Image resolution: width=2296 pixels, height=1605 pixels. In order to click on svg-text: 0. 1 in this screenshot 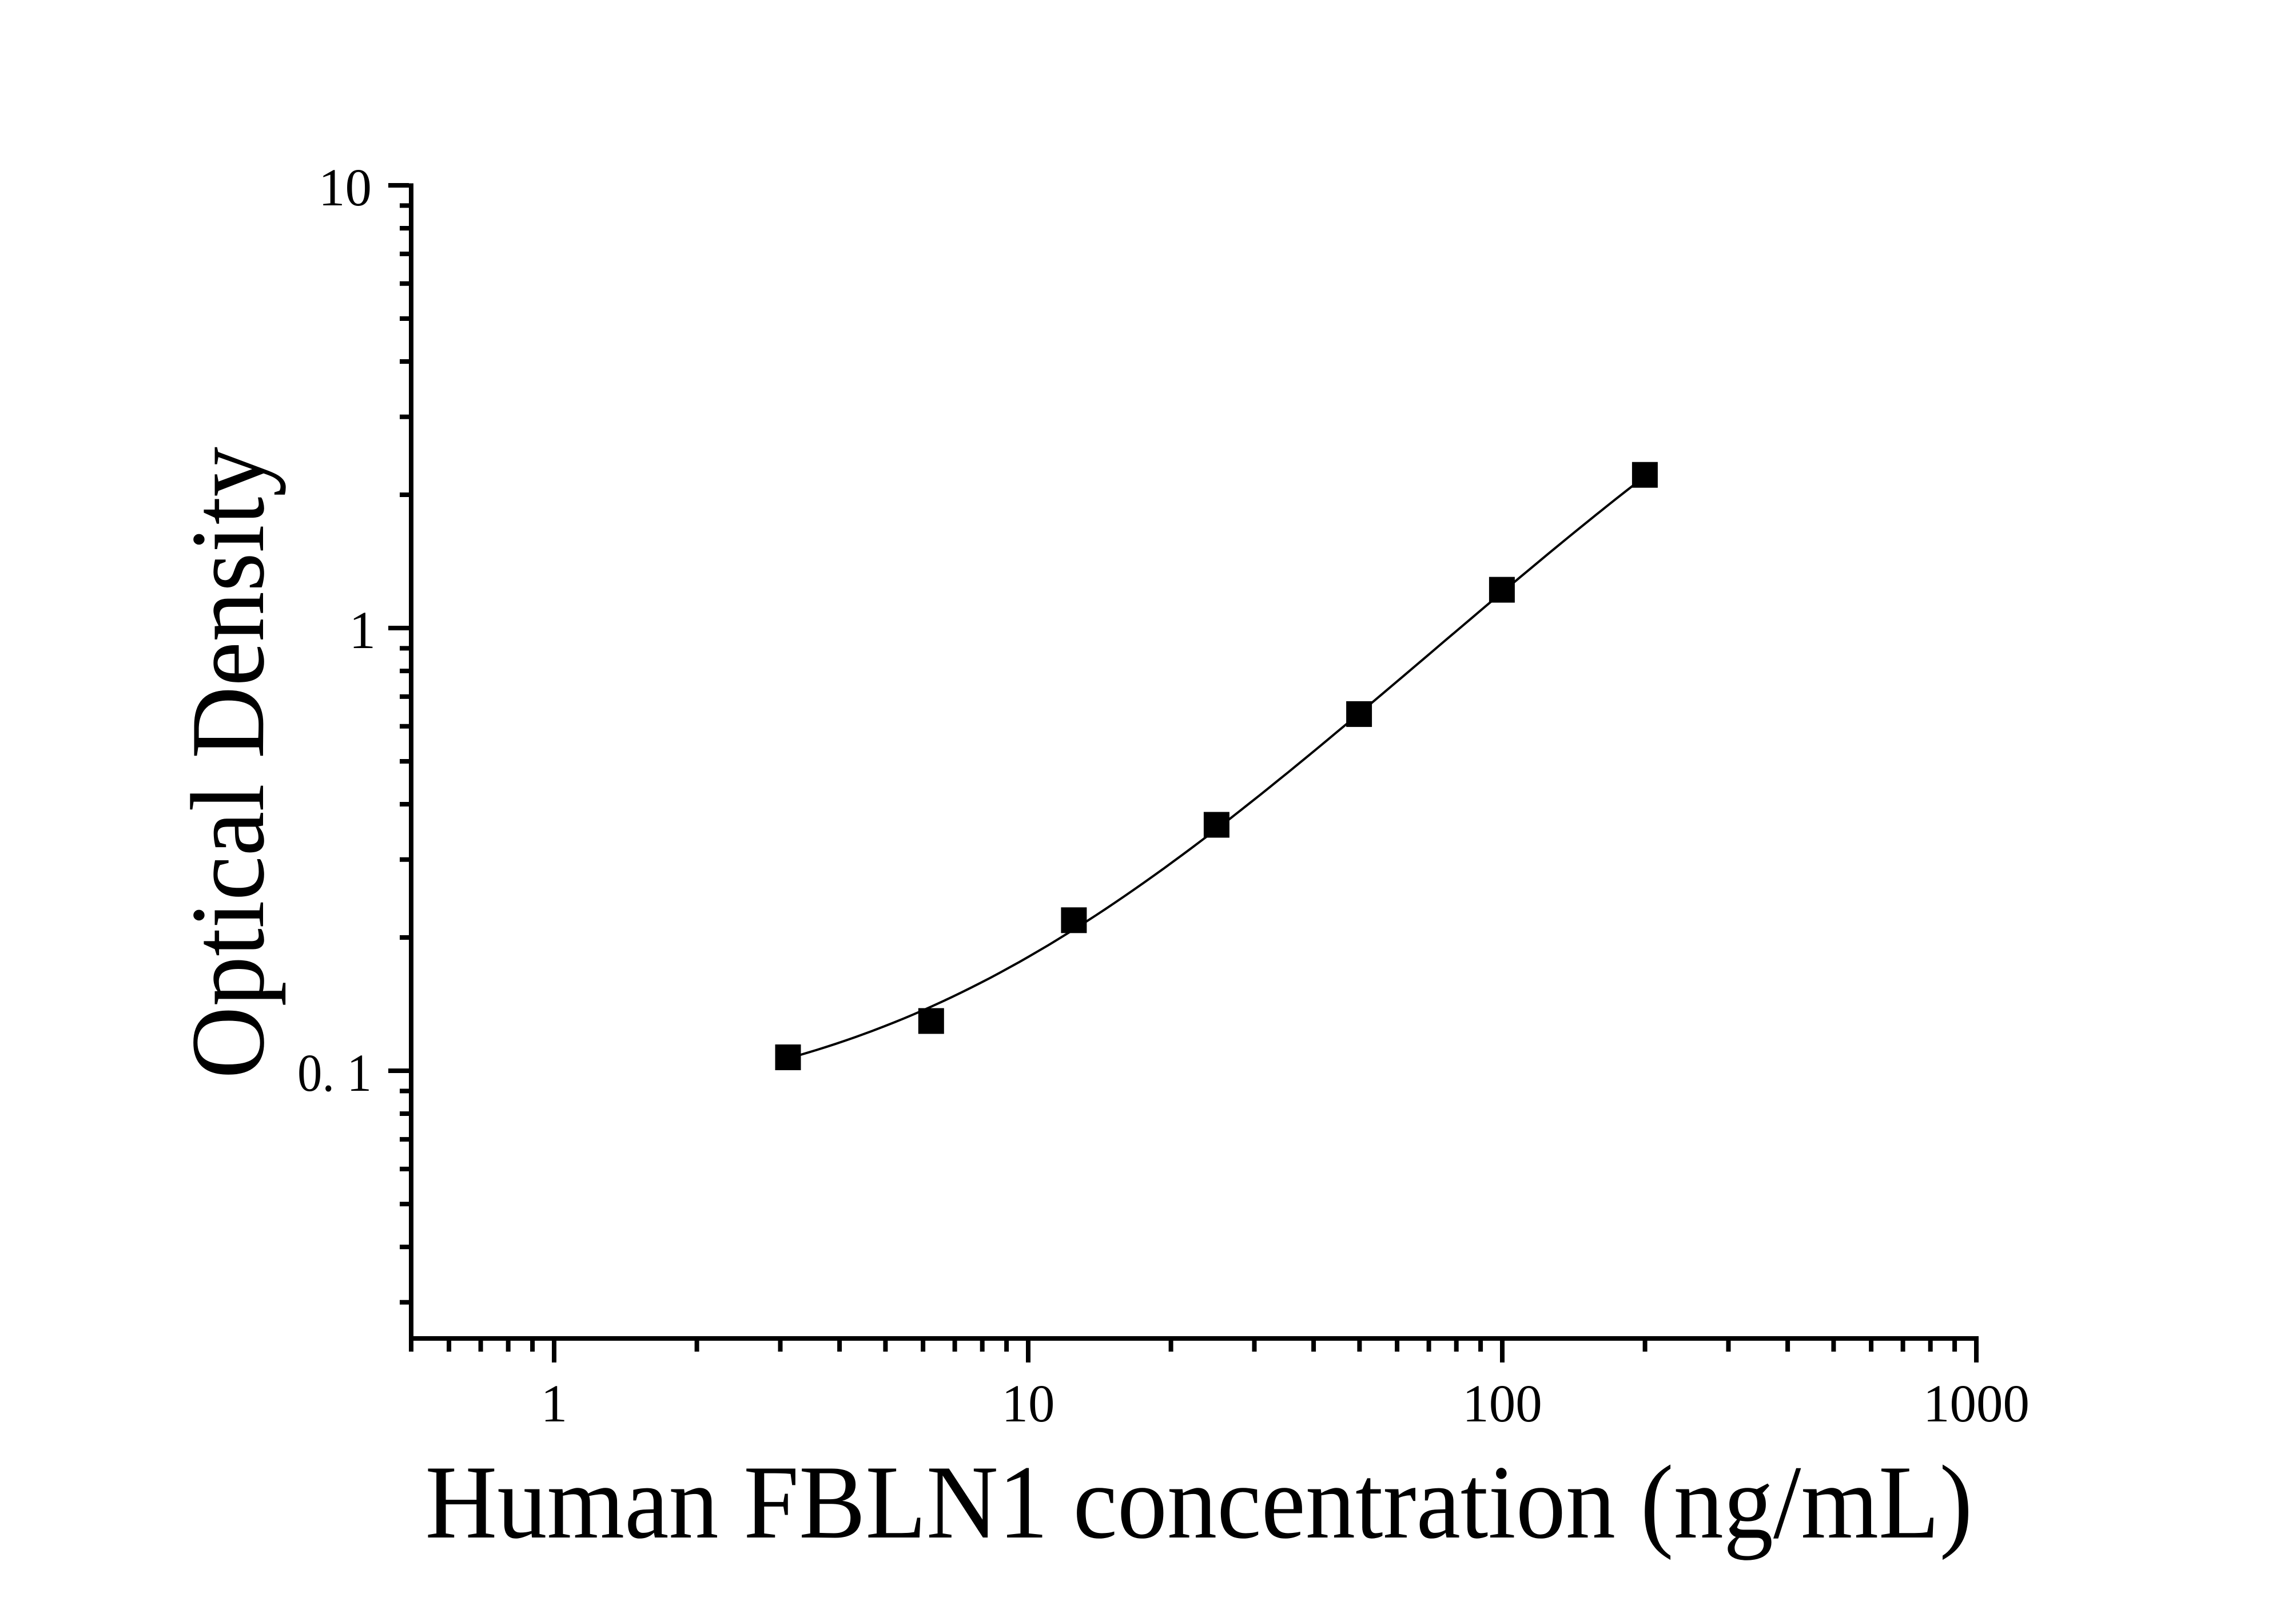, I will do `click(335, 1073)`.